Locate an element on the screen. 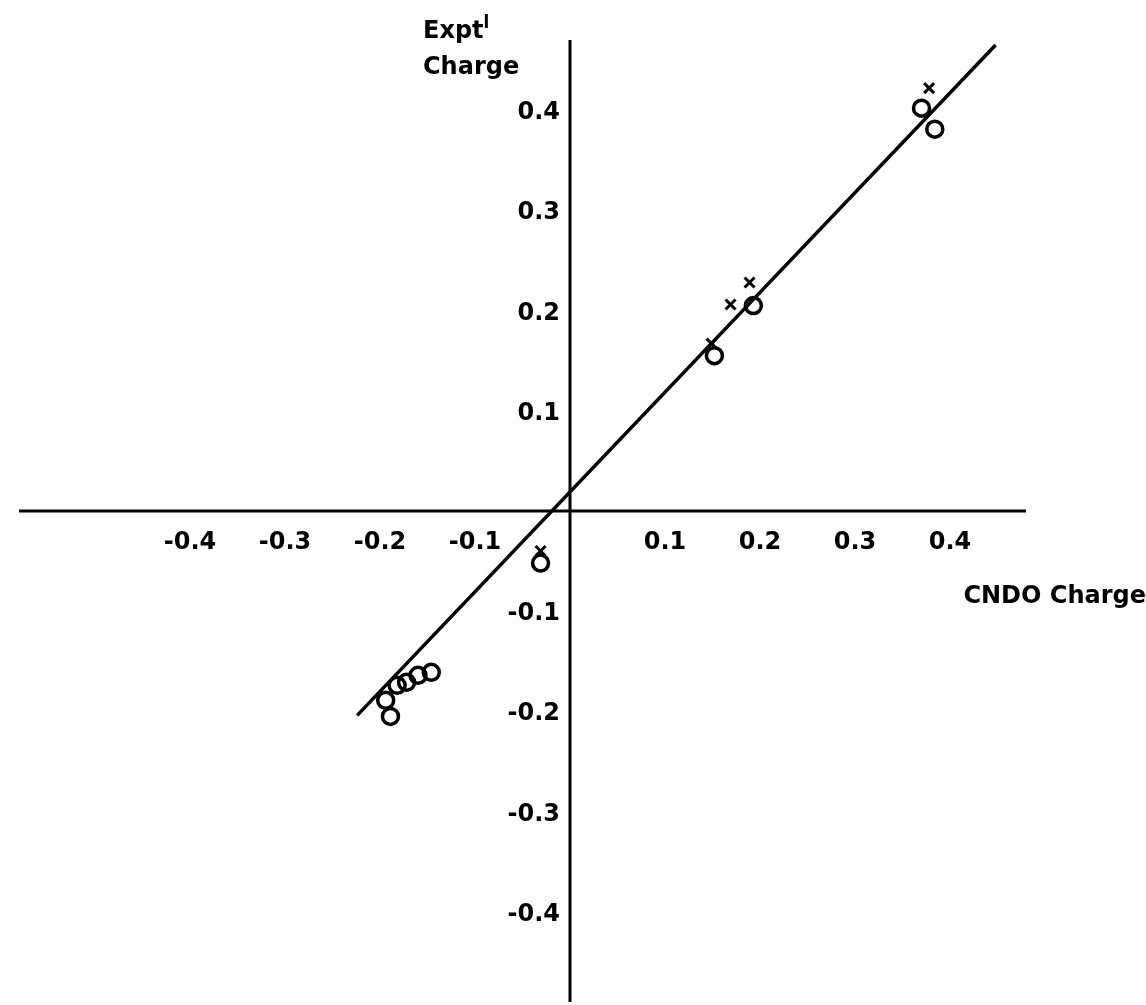  x-tick-label: 0.2 is located at coordinates (760, 540).